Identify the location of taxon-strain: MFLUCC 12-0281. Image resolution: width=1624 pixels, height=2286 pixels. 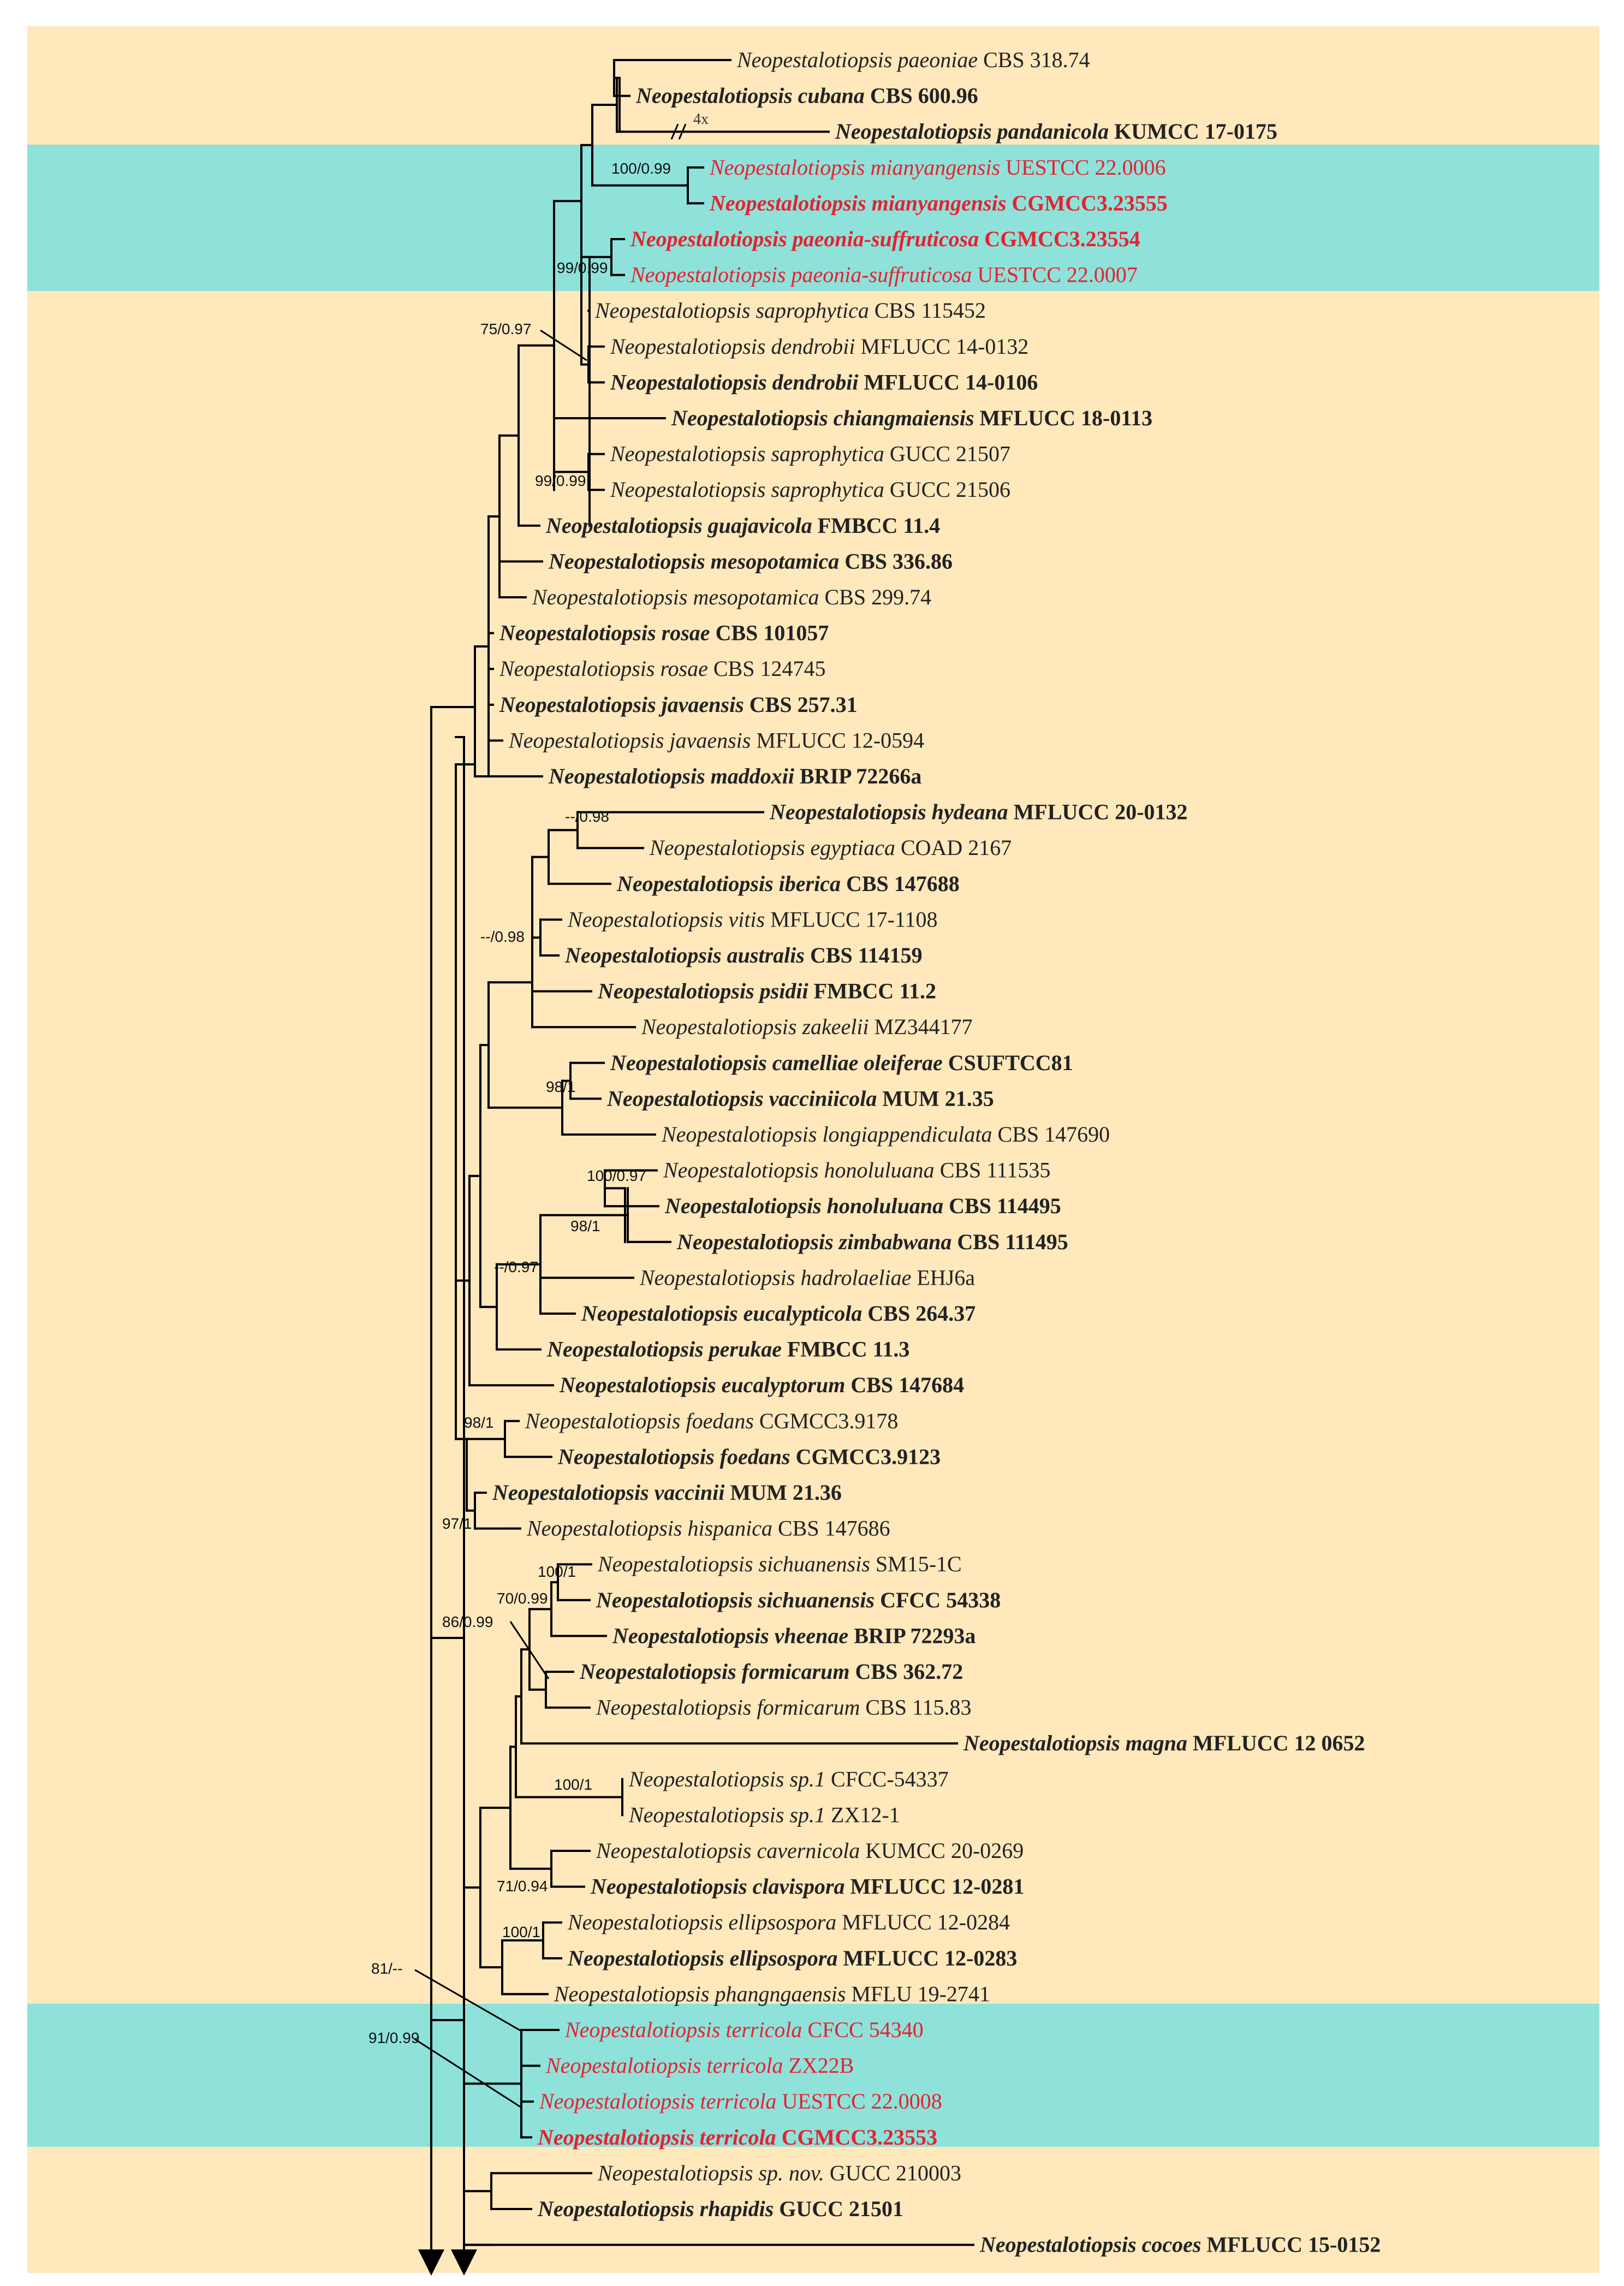
(937, 1887).